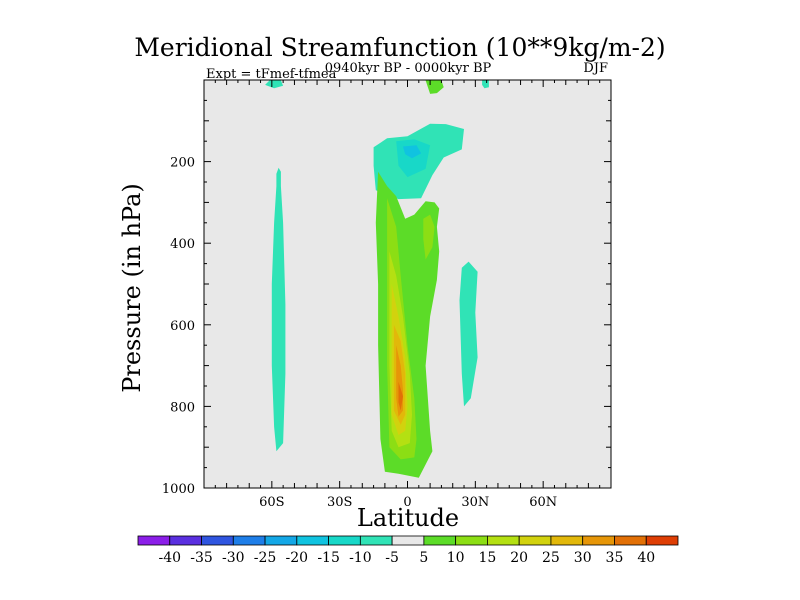  Describe the element at coordinates (407, 502) in the screenshot. I see `x-tick-label: 0` at that location.